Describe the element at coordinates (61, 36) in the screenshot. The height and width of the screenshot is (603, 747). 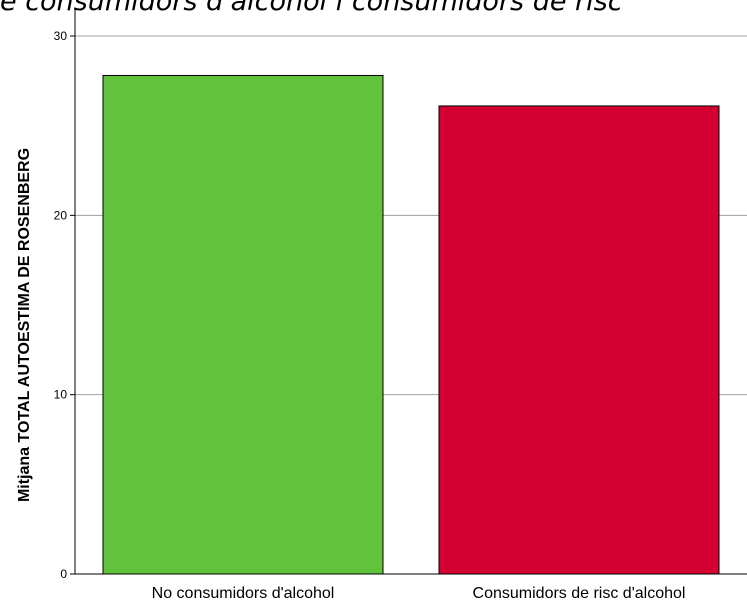
I see `y-tick-label: 30` at that location.